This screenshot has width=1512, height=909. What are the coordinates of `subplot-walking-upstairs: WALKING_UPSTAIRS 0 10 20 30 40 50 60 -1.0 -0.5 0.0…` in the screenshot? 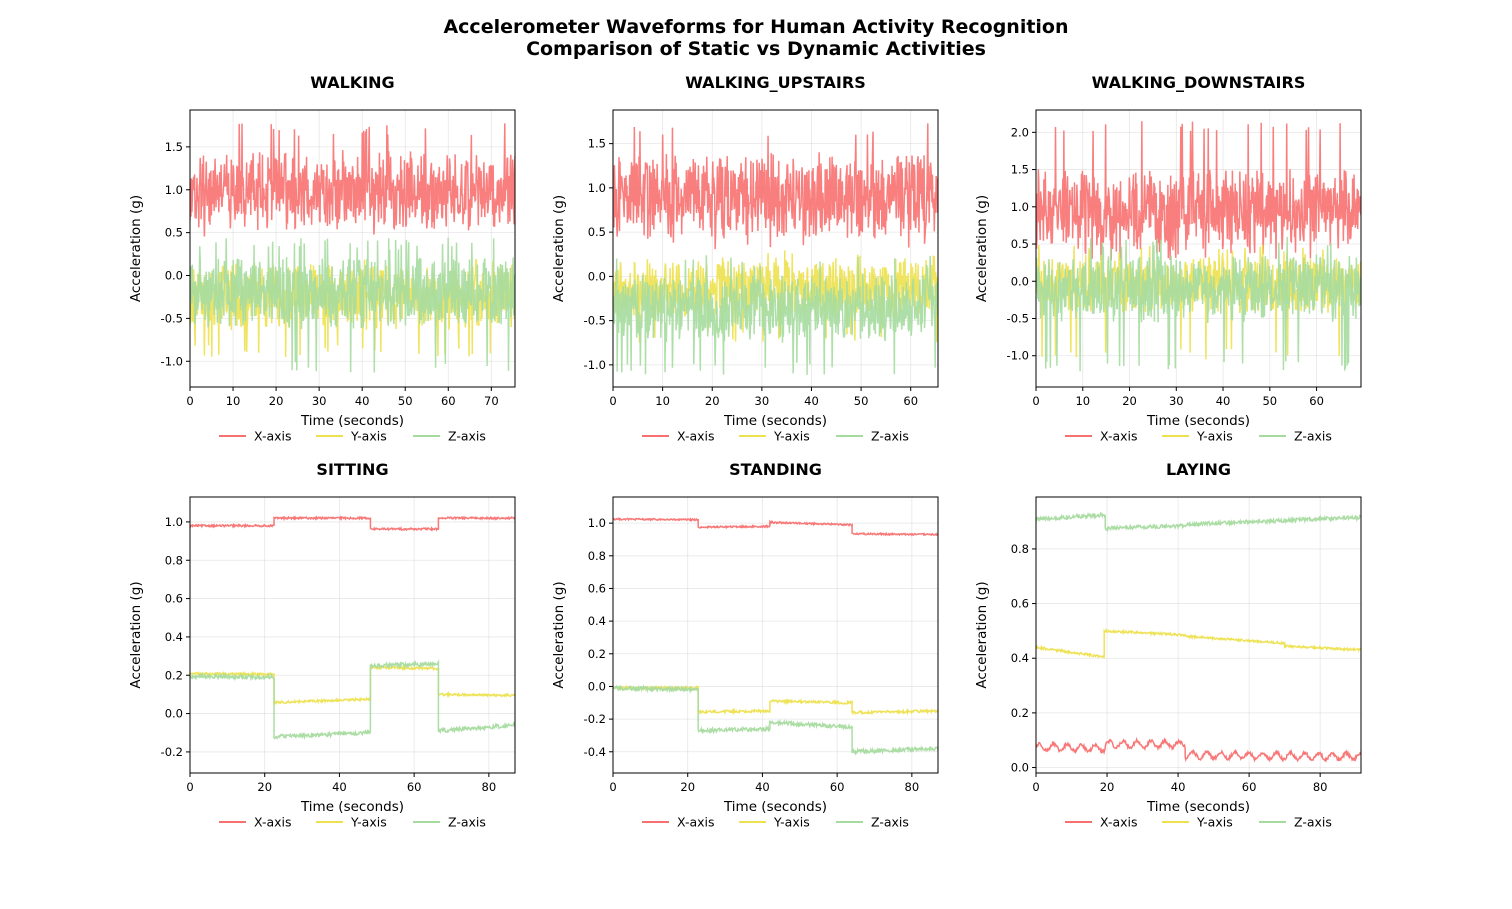 It's located at (745, 258).